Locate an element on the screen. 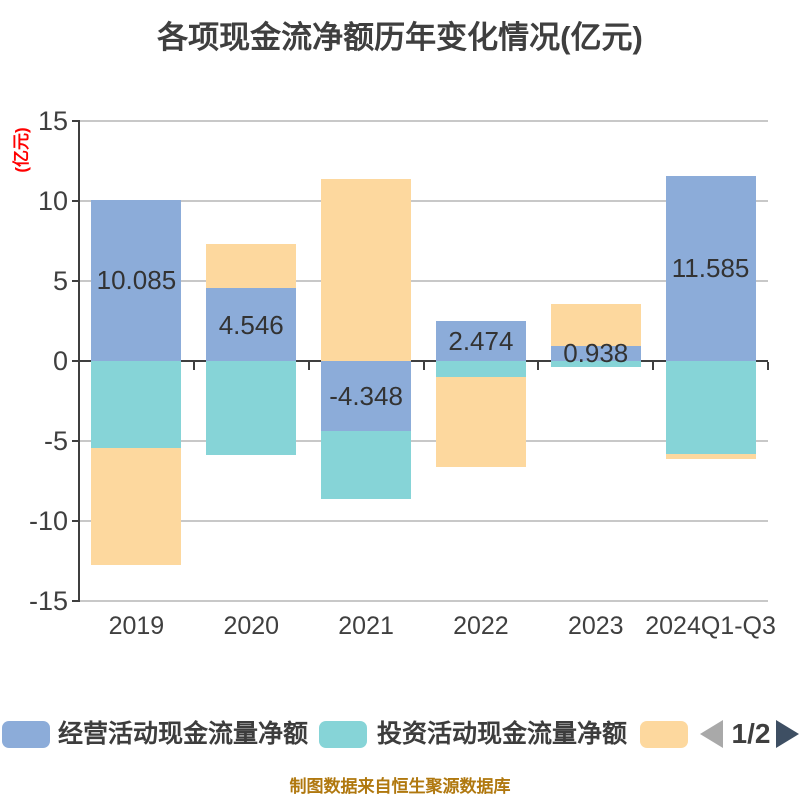  bar-value-label: 4.546 is located at coordinates (251, 324).